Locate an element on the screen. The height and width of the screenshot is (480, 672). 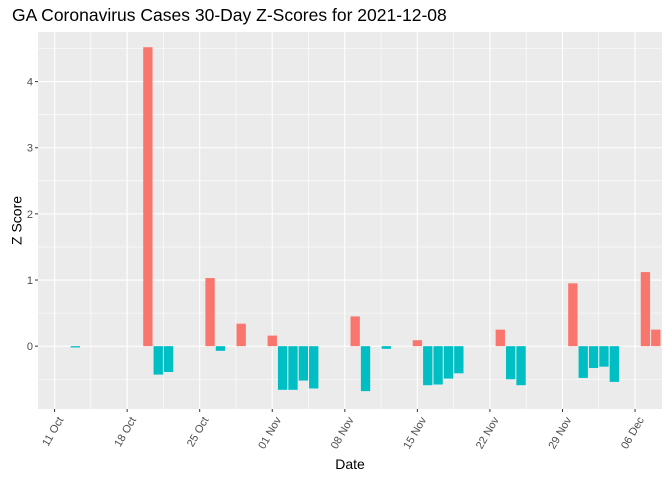
x-tick-label: 08 Nov is located at coordinates (343, 433).